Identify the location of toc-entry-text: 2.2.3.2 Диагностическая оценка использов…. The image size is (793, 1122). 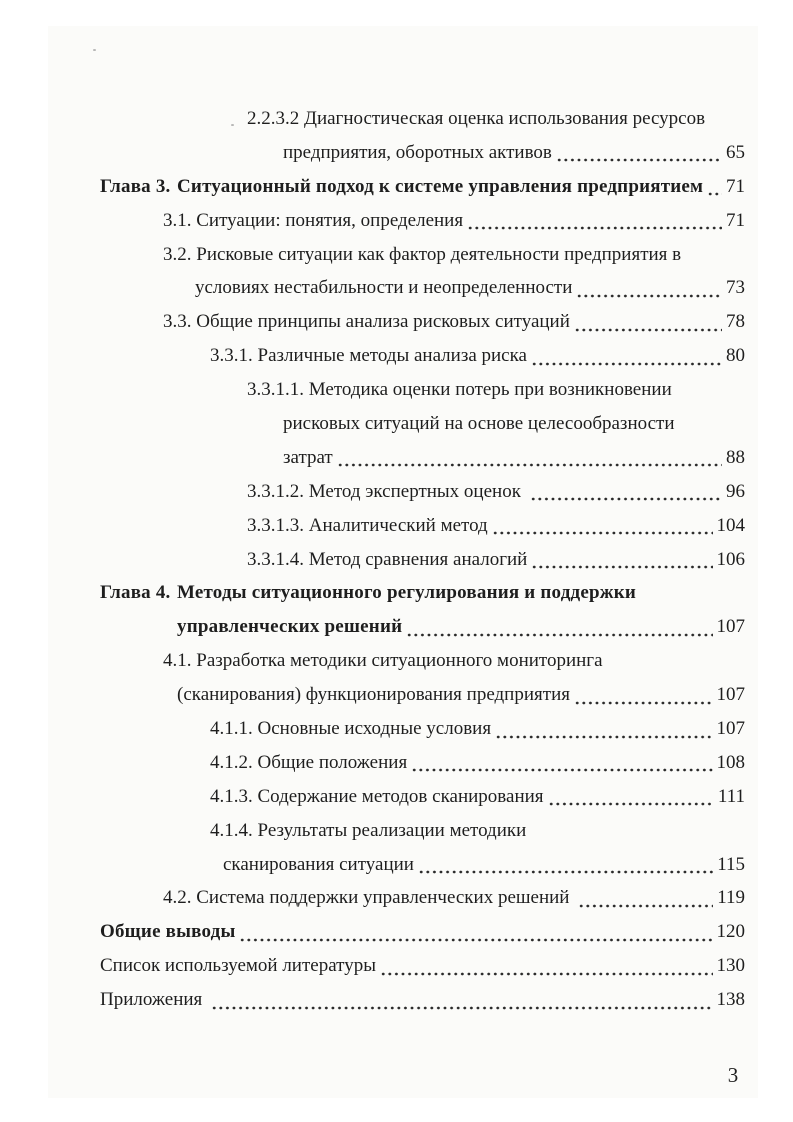
(476, 118).